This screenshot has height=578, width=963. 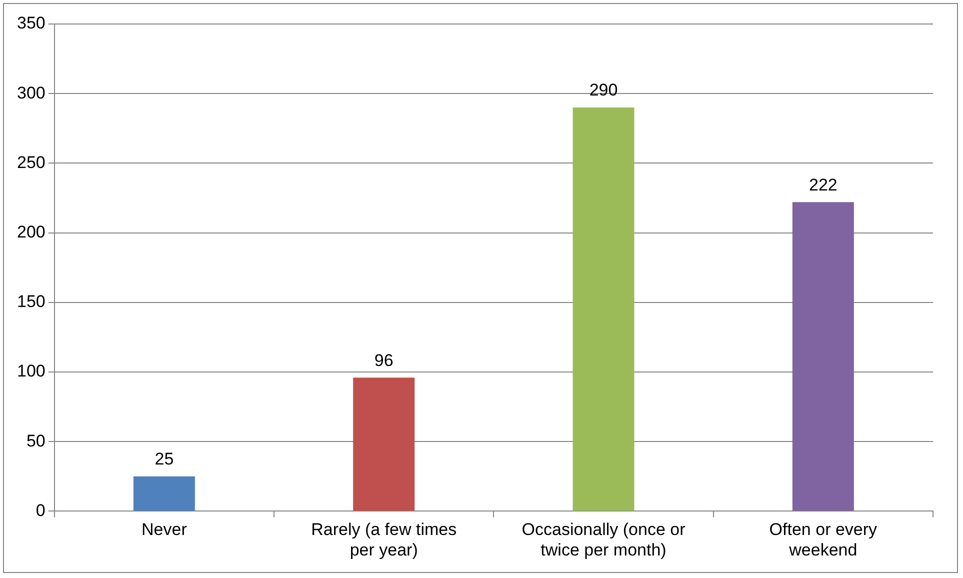 I want to click on data-label: 25, so click(x=164, y=459).